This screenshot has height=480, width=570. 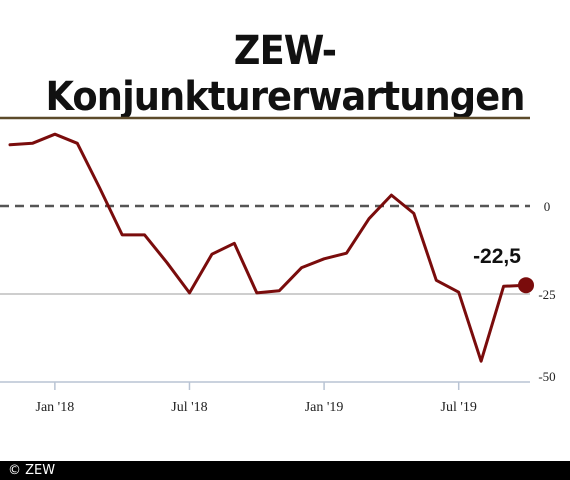 What do you see at coordinates (546, 294) in the screenshot?
I see `y-tick-label: -25` at bounding box center [546, 294].